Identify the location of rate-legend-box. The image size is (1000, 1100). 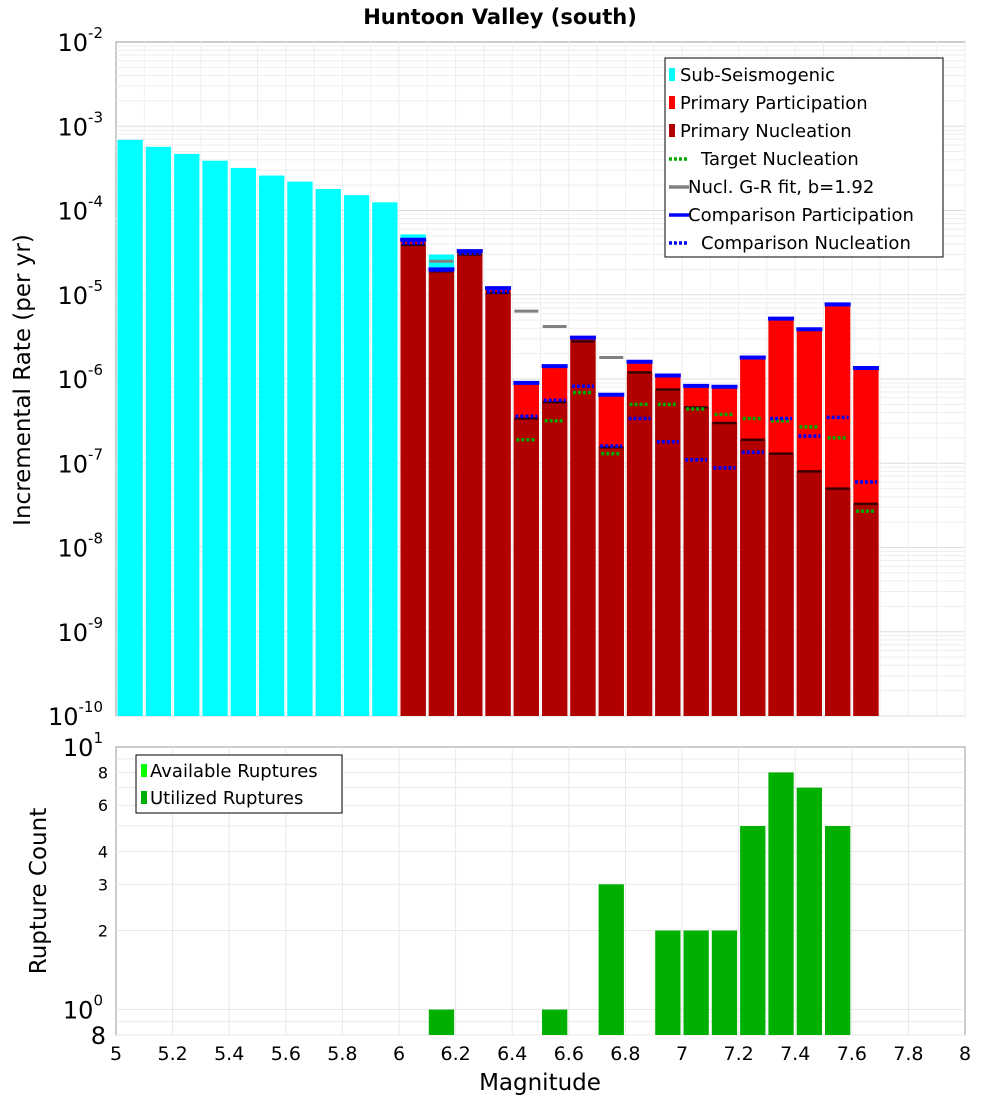
(804, 157).